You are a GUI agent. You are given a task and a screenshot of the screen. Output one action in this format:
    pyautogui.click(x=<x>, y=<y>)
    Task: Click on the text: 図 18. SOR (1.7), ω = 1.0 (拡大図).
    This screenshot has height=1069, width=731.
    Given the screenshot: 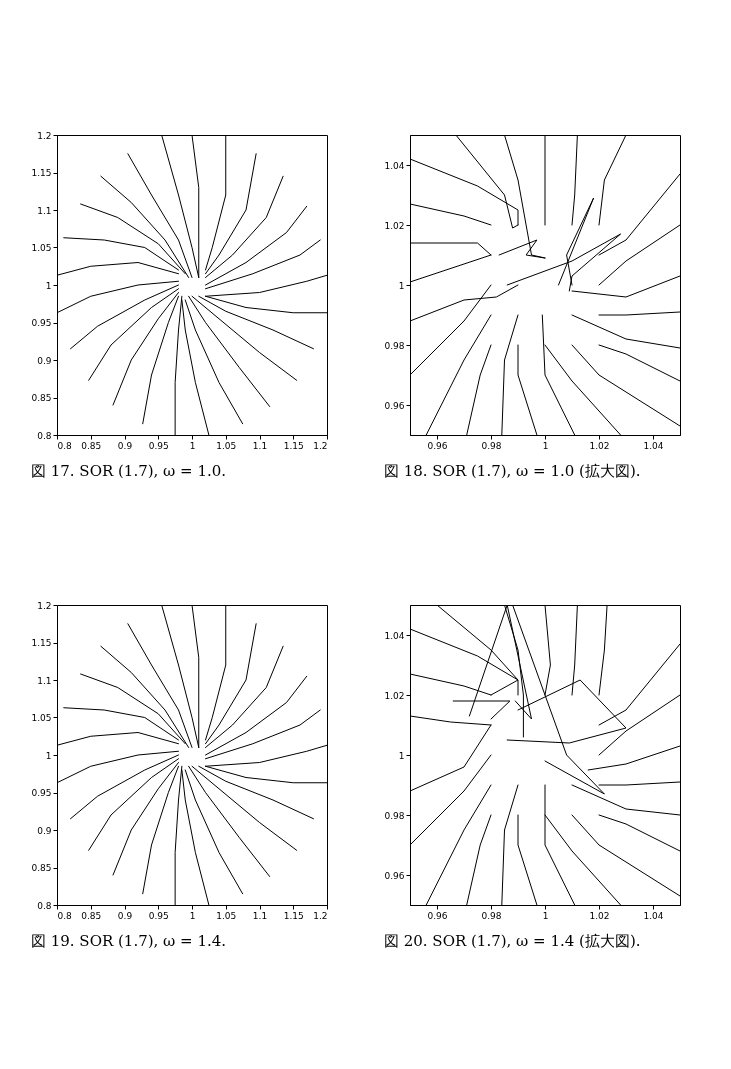 What is the action you would take?
    pyautogui.click(x=512, y=471)
    